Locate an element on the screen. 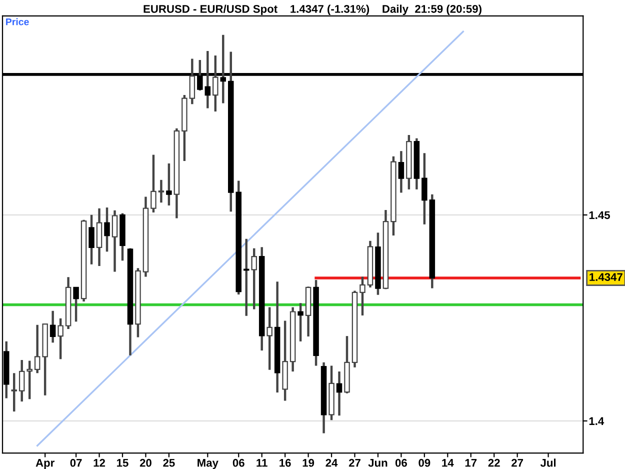 Image resolution: width=625 pixels, height=469 pixels. x-tick-label: 09 is located at coordinates (424, 462).